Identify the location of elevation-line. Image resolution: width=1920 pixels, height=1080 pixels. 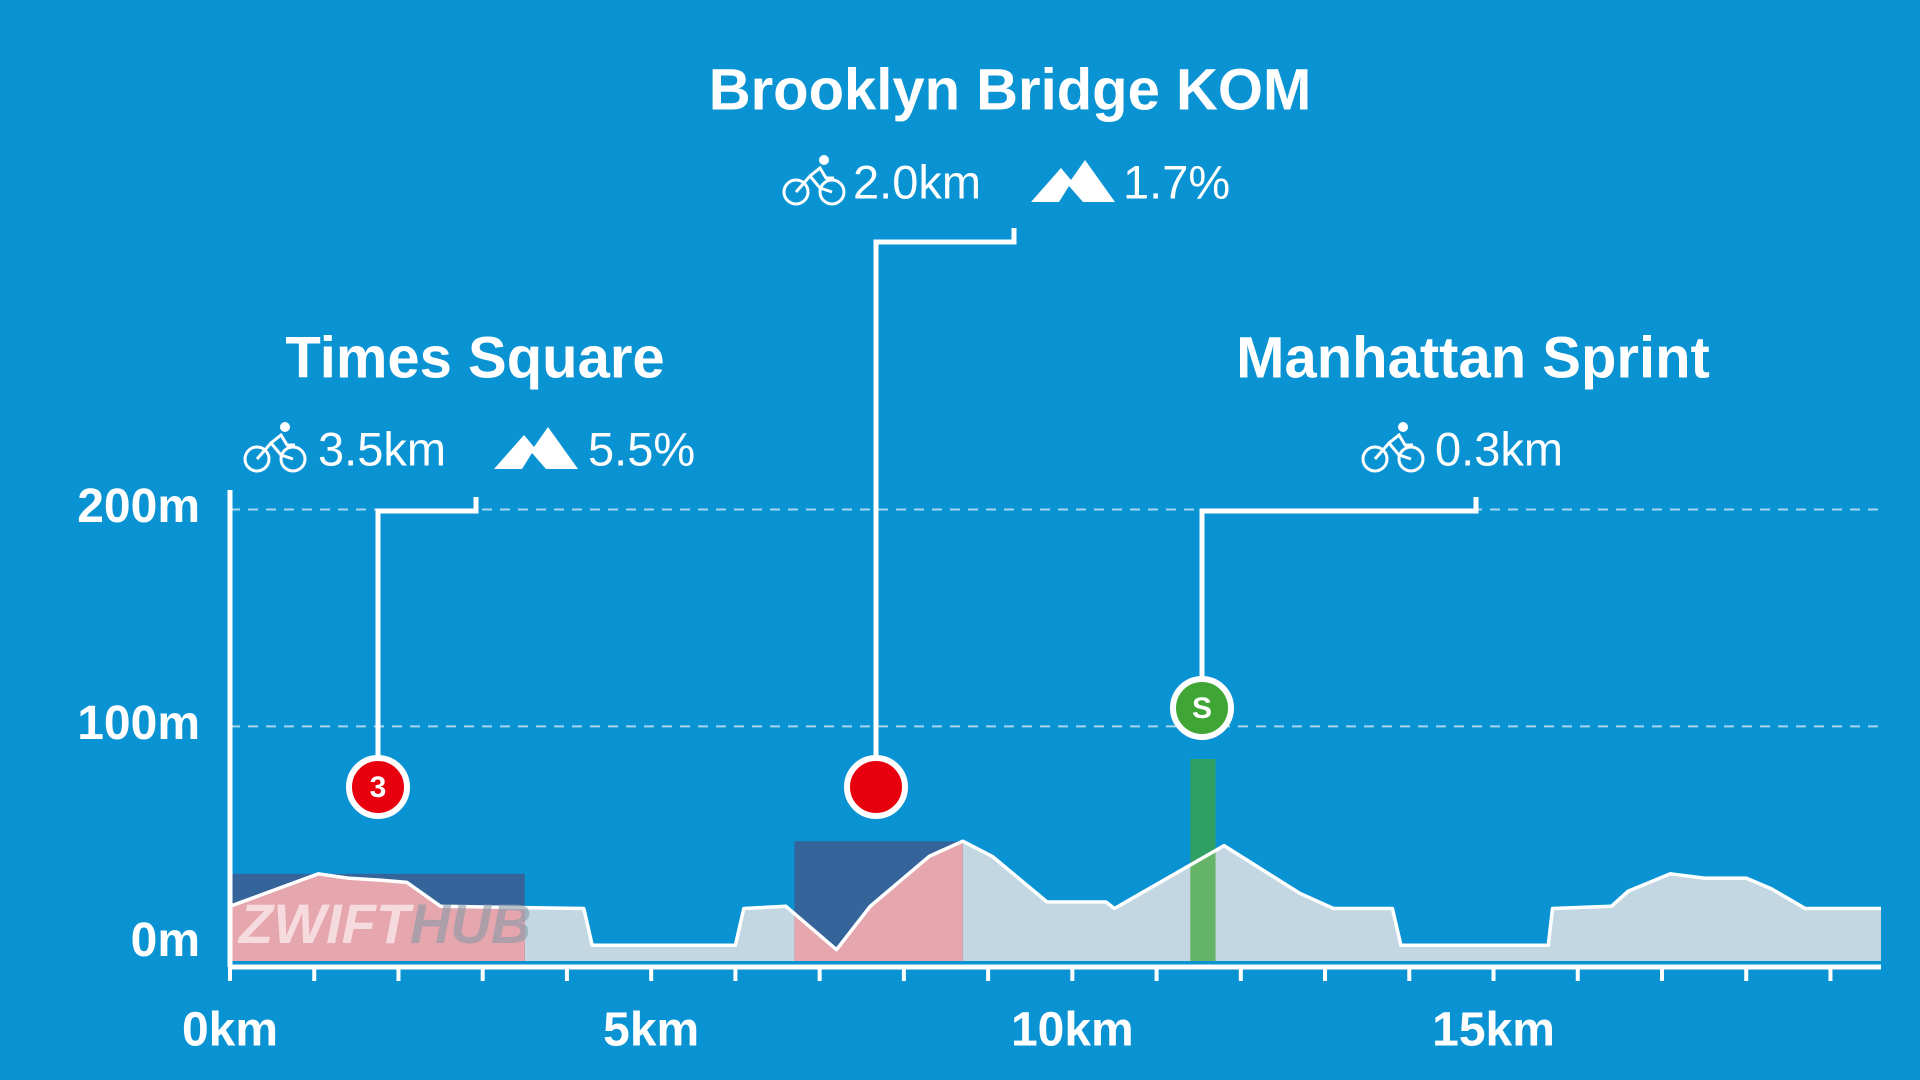
(1055, 895).